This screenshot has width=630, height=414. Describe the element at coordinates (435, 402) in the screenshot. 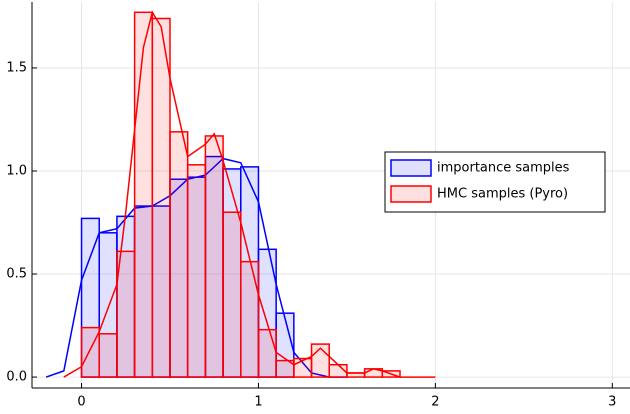

I see `x-tick-label: 2` at that location.